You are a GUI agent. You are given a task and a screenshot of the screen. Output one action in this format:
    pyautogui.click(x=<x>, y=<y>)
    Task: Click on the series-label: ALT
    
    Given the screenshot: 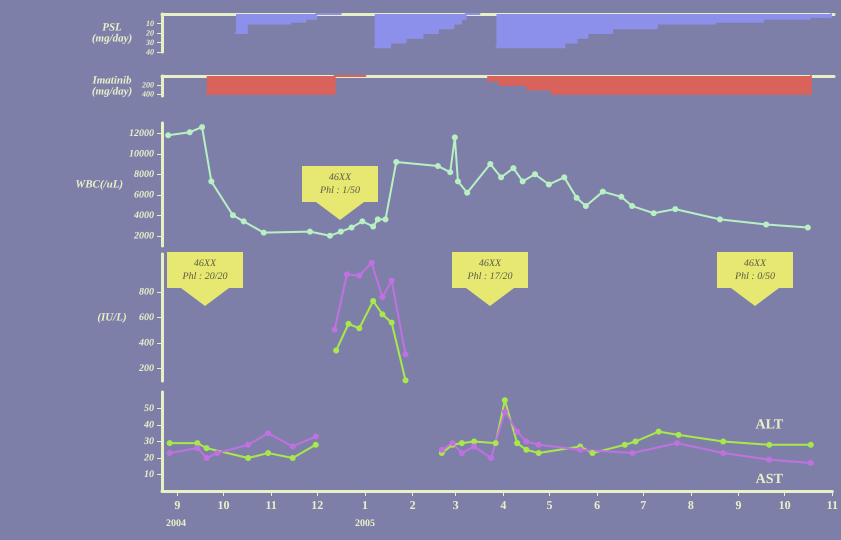 What is the action you would take?
    pyautogui.click(x=770, y=424)
    